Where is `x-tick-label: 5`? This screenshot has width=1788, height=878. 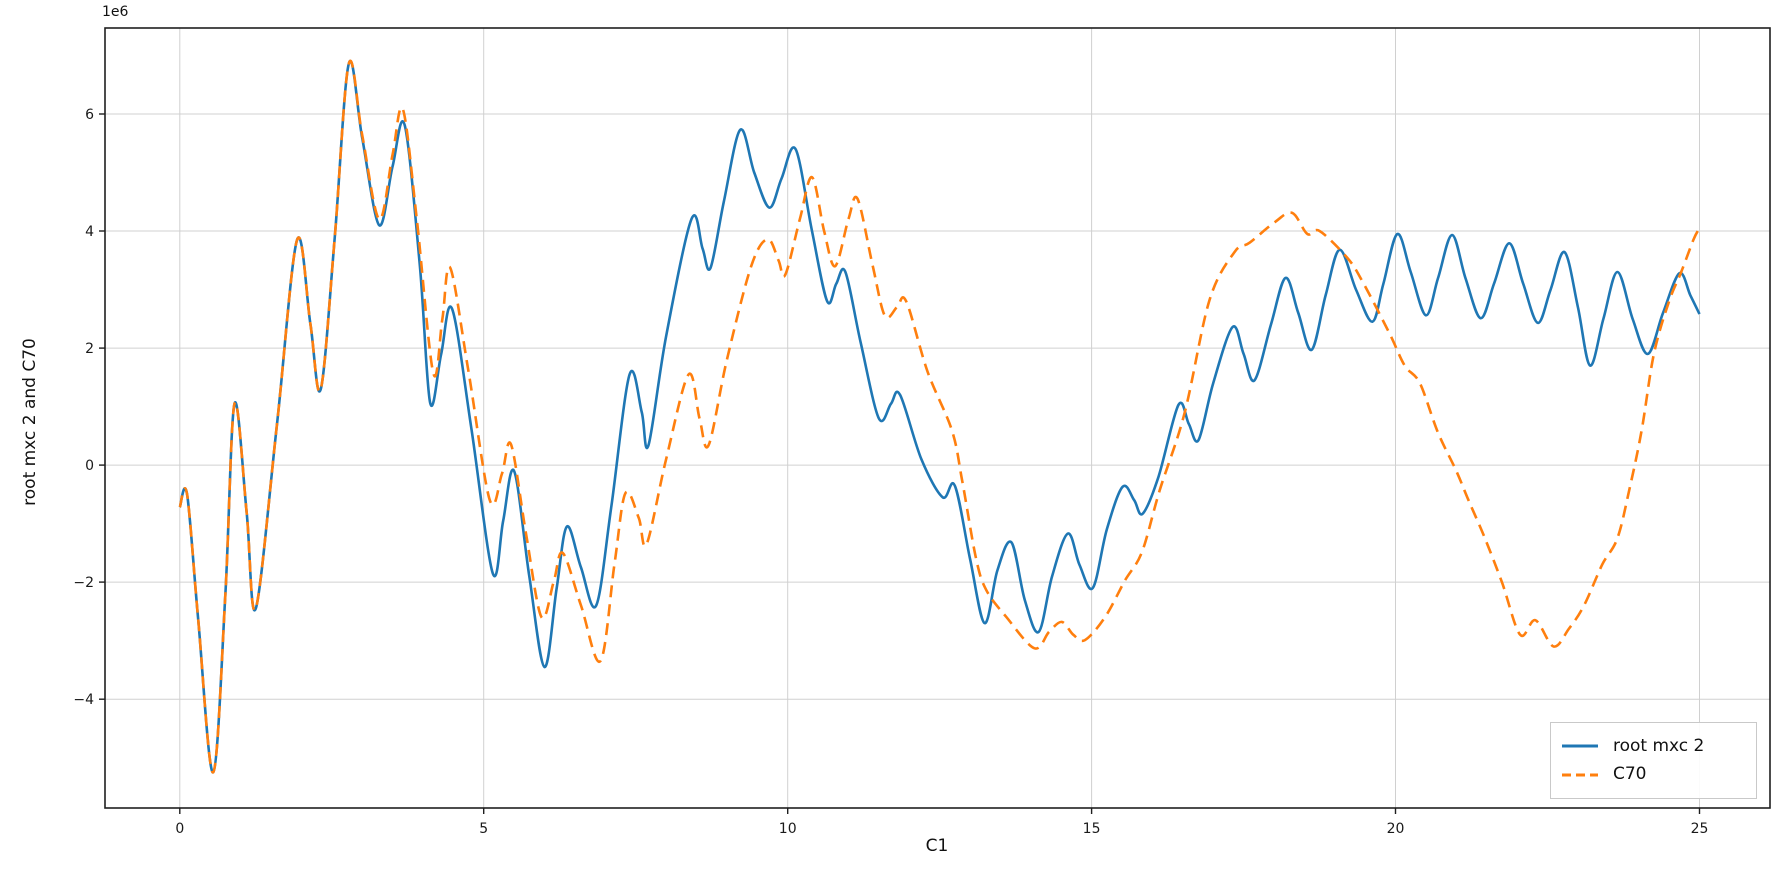 x-tick-label: 5 is located at coordinates (483, 829).